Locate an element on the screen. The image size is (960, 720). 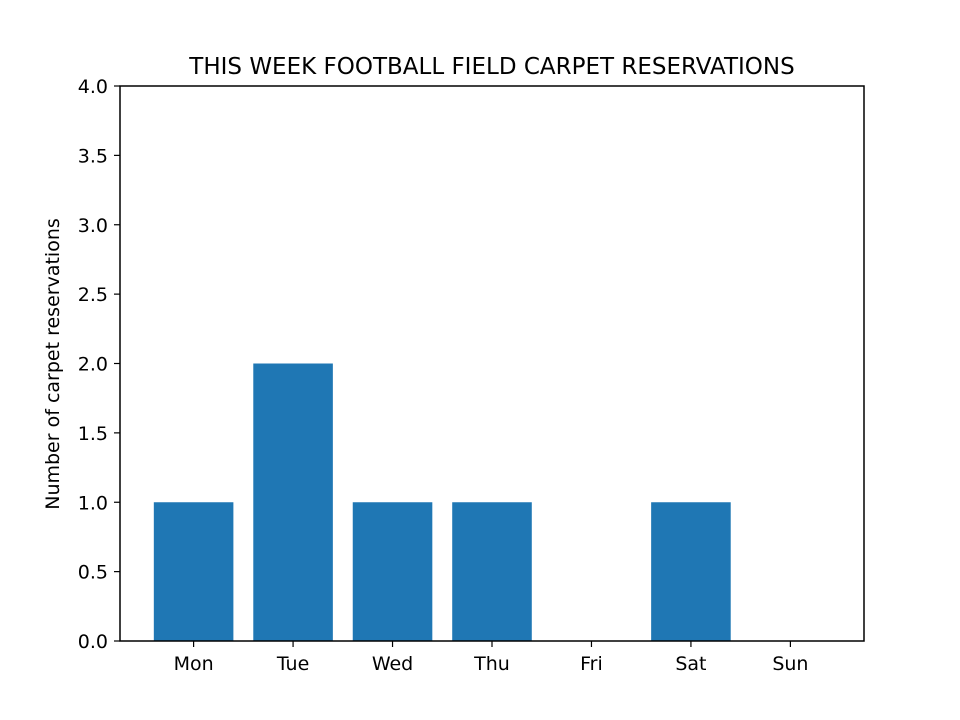
y-tick-label: 2.5 is located at coordinates (93, 295).